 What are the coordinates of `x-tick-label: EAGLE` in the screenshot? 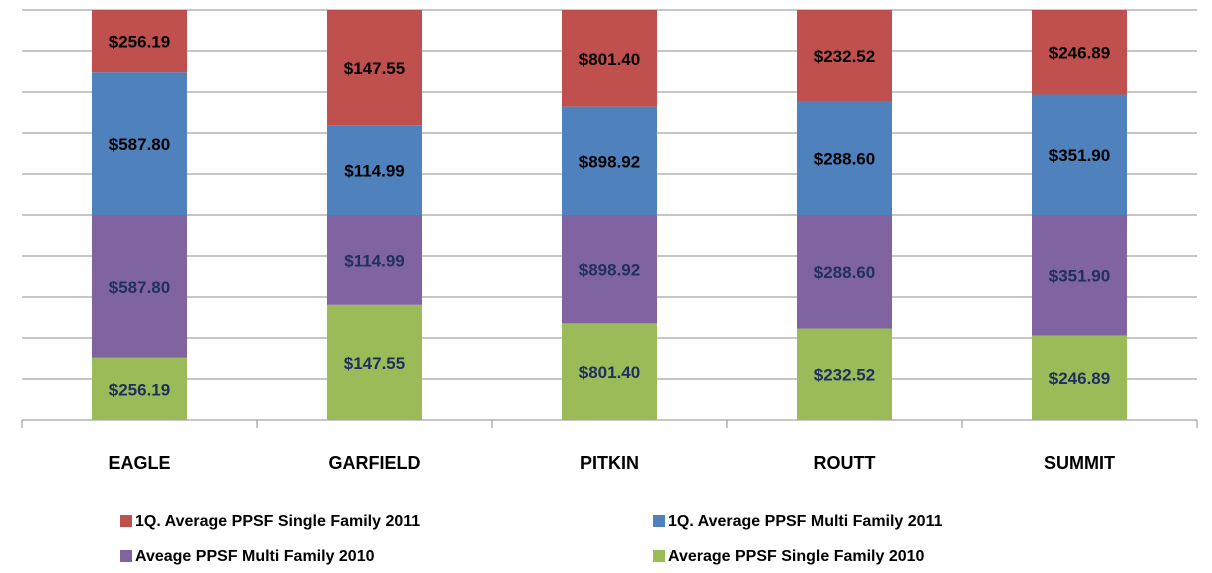 It's located at (139, 463).